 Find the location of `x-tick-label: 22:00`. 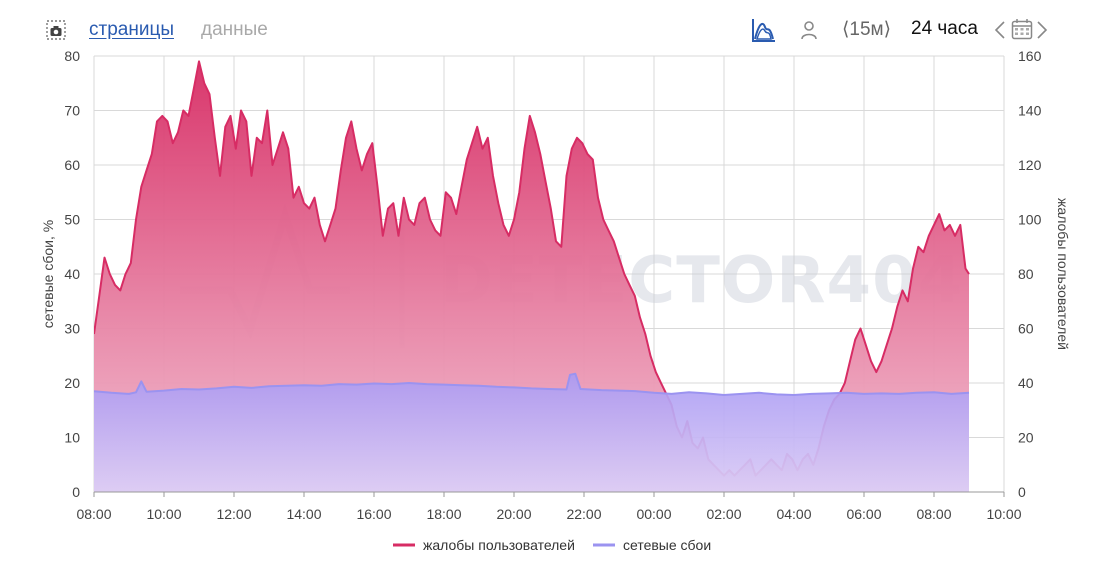

x-tick-label: 22:00 is located at coordinates (583, 514).